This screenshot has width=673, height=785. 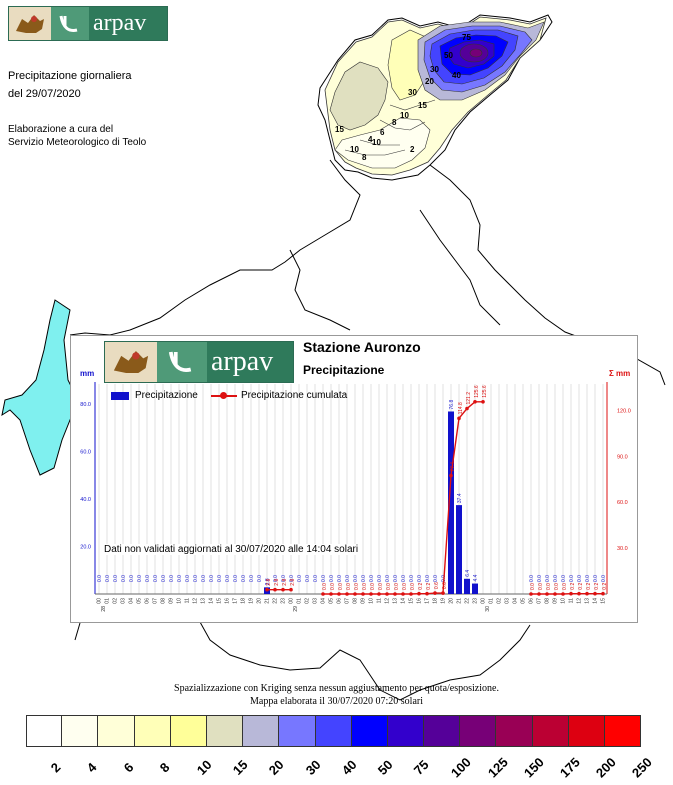 What do you see at coordinates (85, 452) in the screenshot?
I see `y-tick-label: 60.0` at bounding box center [85, 452].